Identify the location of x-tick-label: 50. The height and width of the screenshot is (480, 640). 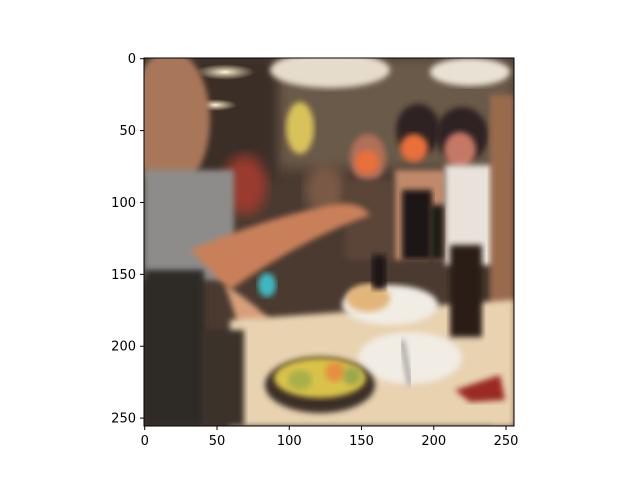
(217, 441).